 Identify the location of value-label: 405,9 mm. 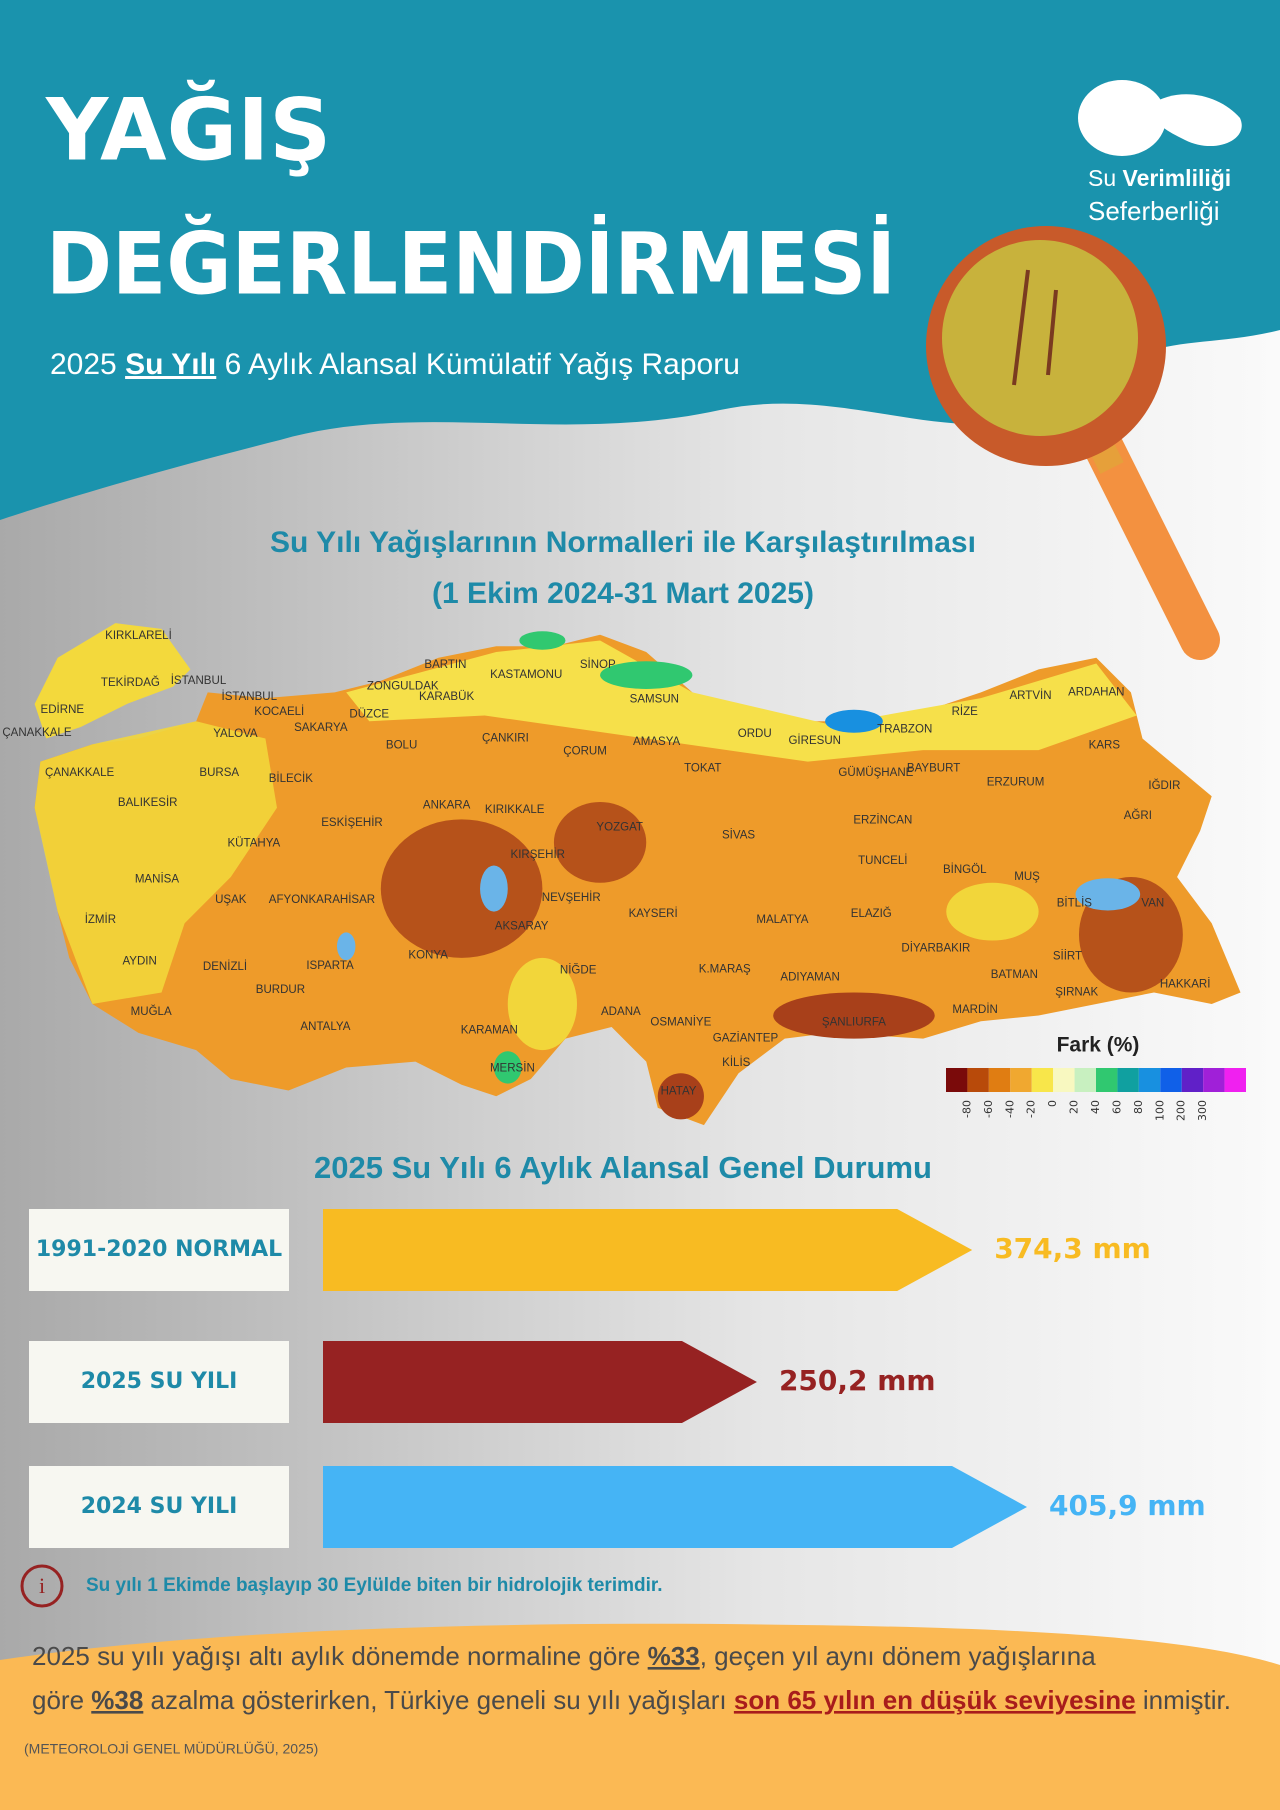
(1127, 1505).